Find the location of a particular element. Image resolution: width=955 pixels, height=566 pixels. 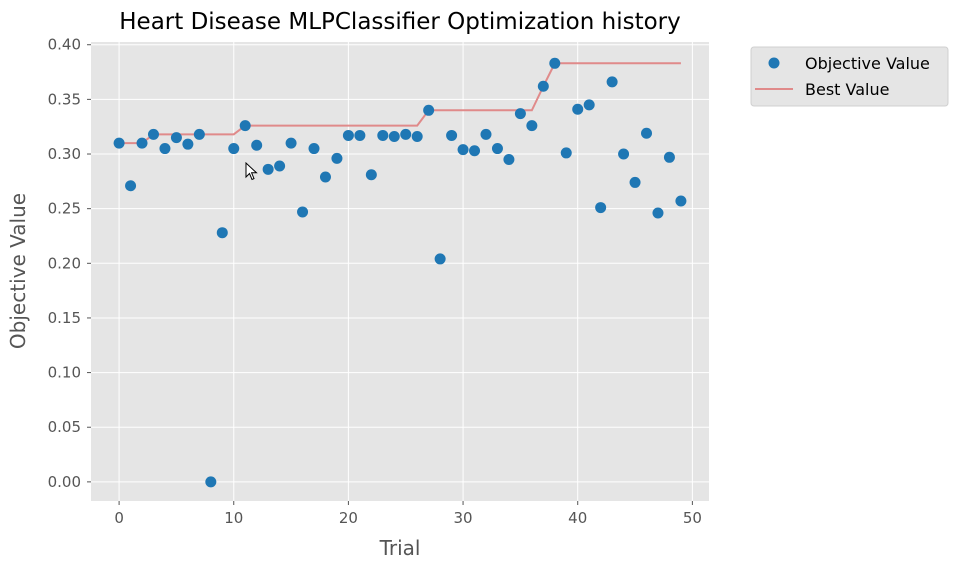

x-tick-label: 10 is located at coordinates (233, 518).